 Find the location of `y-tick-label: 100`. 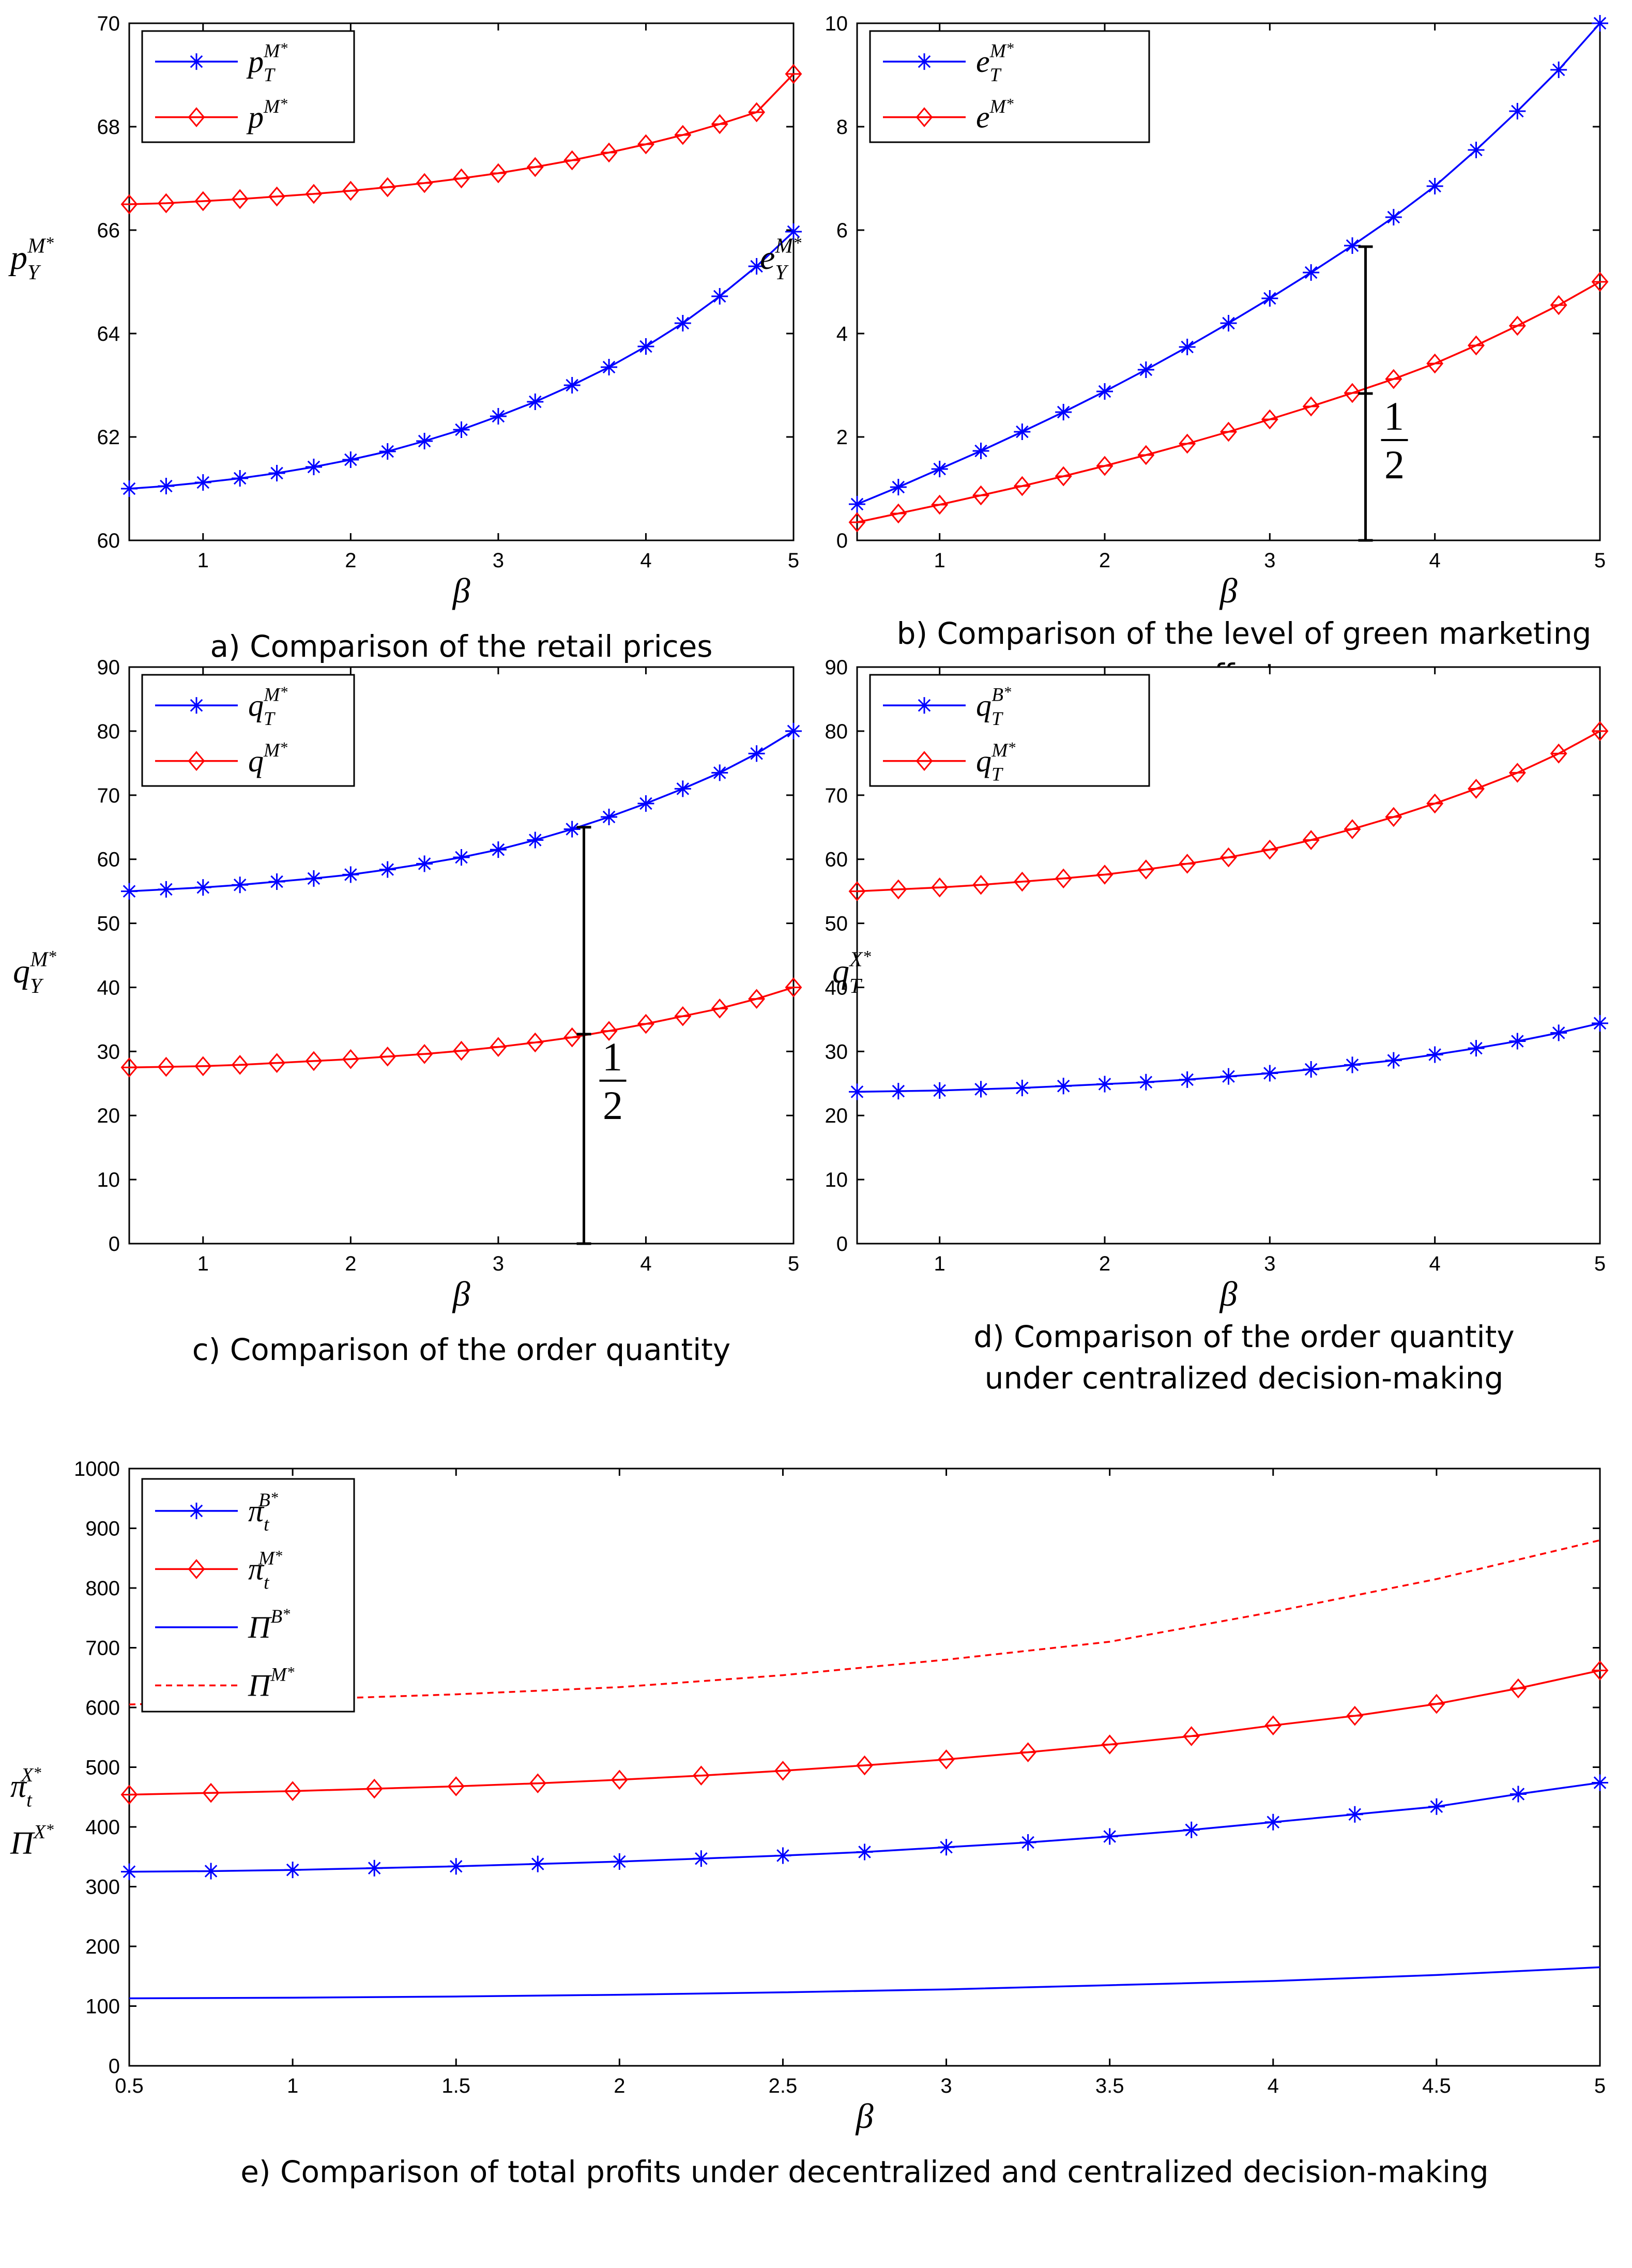

y-tick-label: 100 is located at coordinates (102, 2006).